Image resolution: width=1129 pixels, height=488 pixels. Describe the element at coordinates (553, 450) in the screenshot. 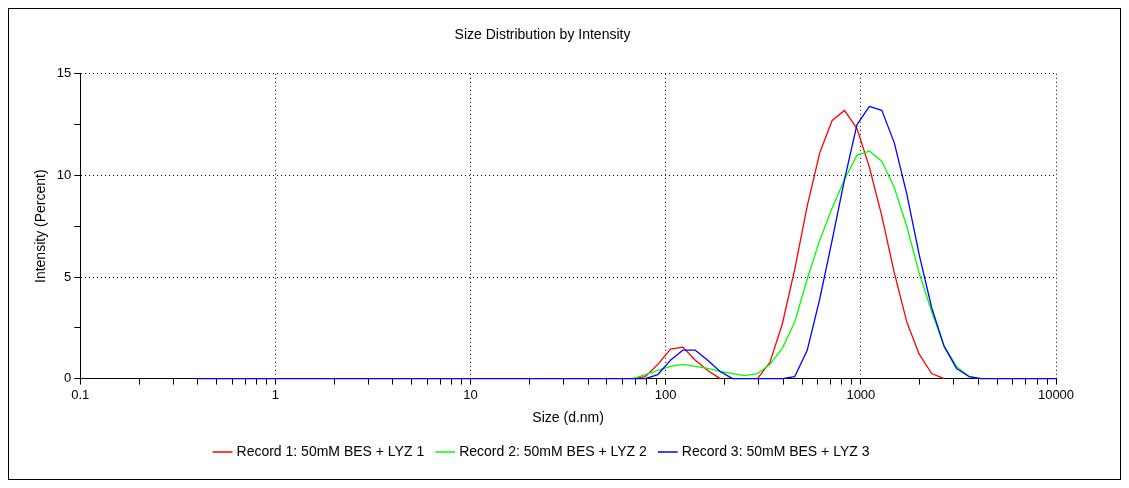

I see `legend-label: Record 2: 50mM BES + LYZ 2` at that location.